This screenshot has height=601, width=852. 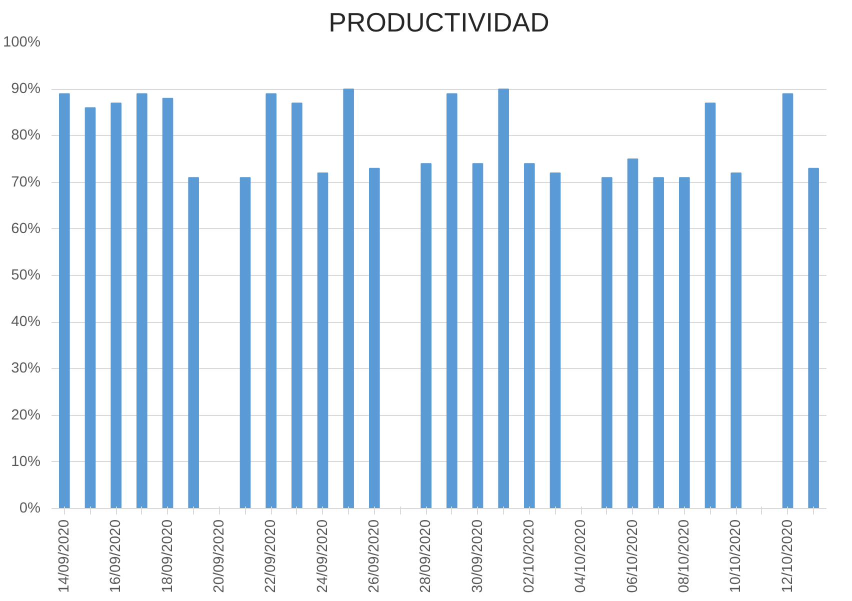 I want to click on x-tick-label: 30/09/2020, so click(x=478, y=556).